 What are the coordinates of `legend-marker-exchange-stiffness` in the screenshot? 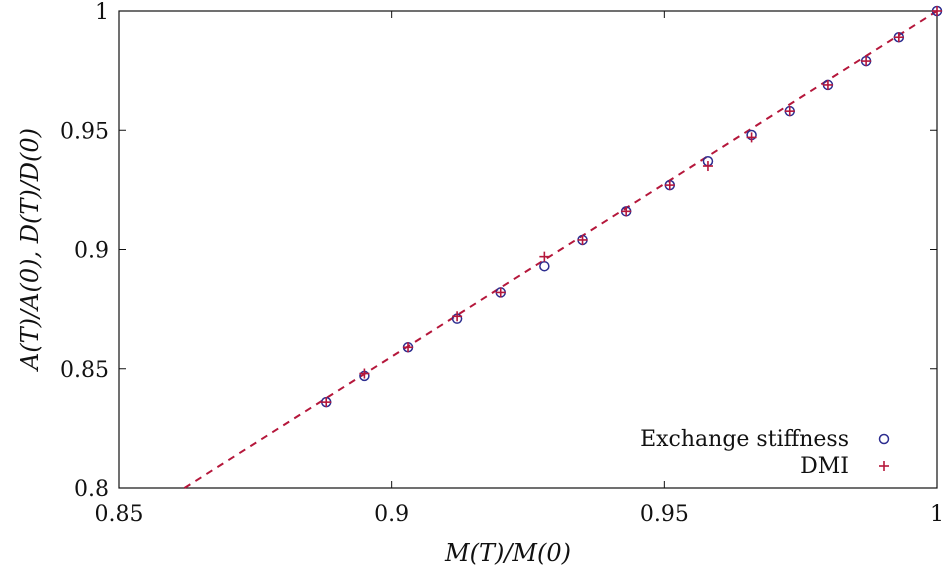 It's located at (884, 439).